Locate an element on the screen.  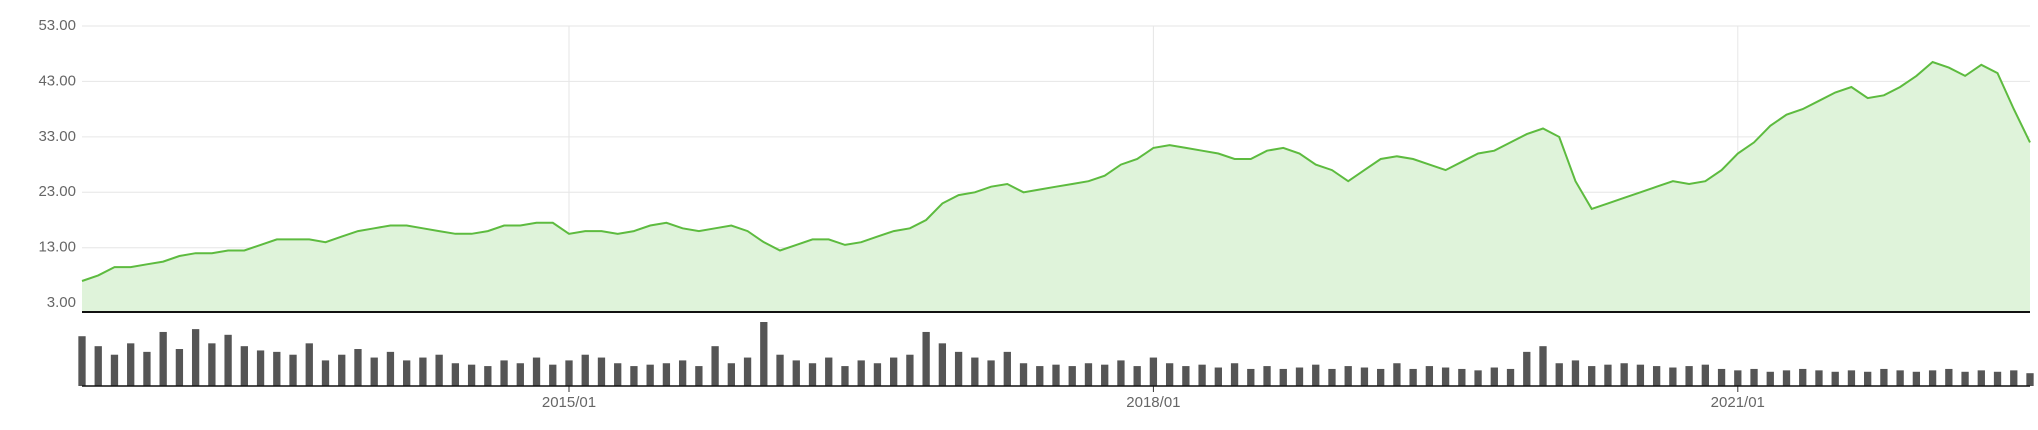
x-tick-label: 2021/01 is located at coordinates (1738, 402).